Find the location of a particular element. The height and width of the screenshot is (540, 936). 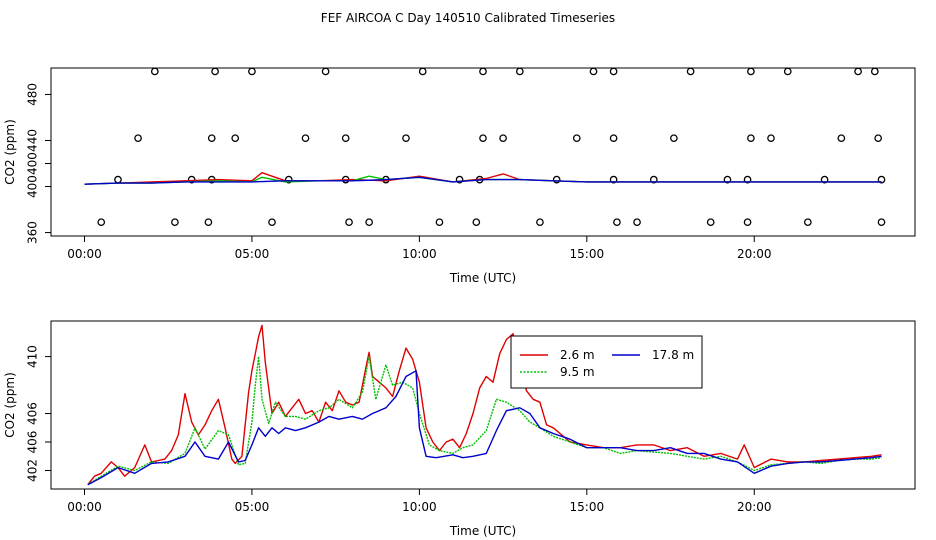

series-lines is located at coordinates (483, 178).